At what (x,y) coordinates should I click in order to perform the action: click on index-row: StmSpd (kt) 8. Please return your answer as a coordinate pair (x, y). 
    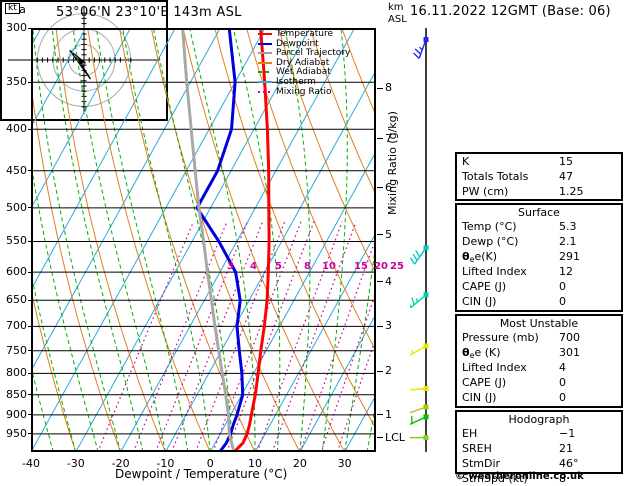
    Looking at the image, I should click on (539, 478).